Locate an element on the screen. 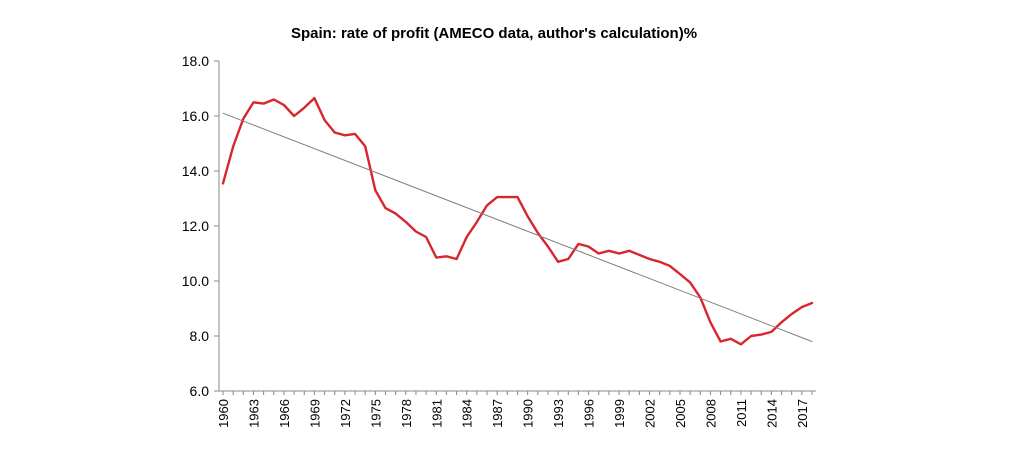  y-tick-label: 6.0 is located at coordinates (200, 391).